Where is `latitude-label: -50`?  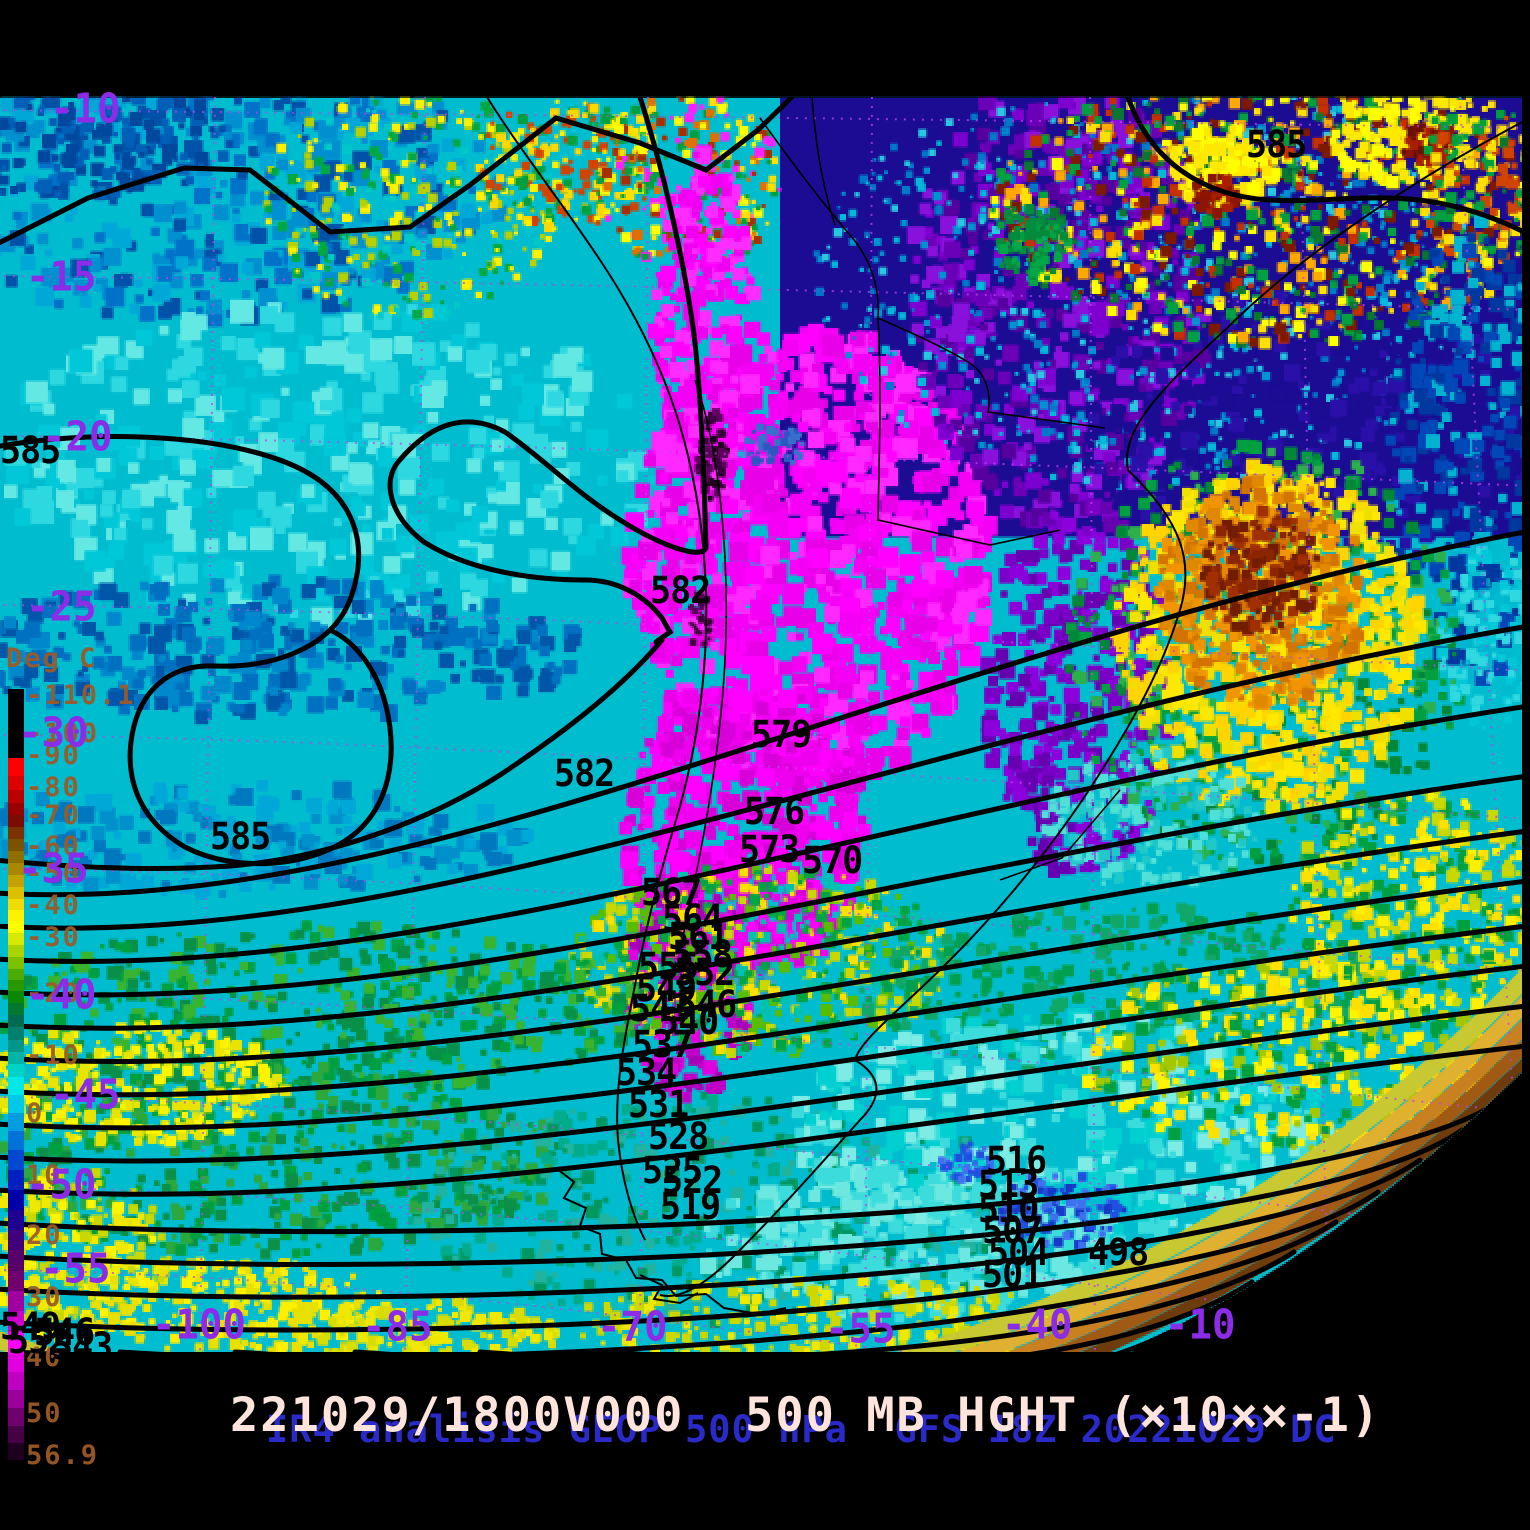
latitude-label: -50 is located at coordinates (61, 1185).